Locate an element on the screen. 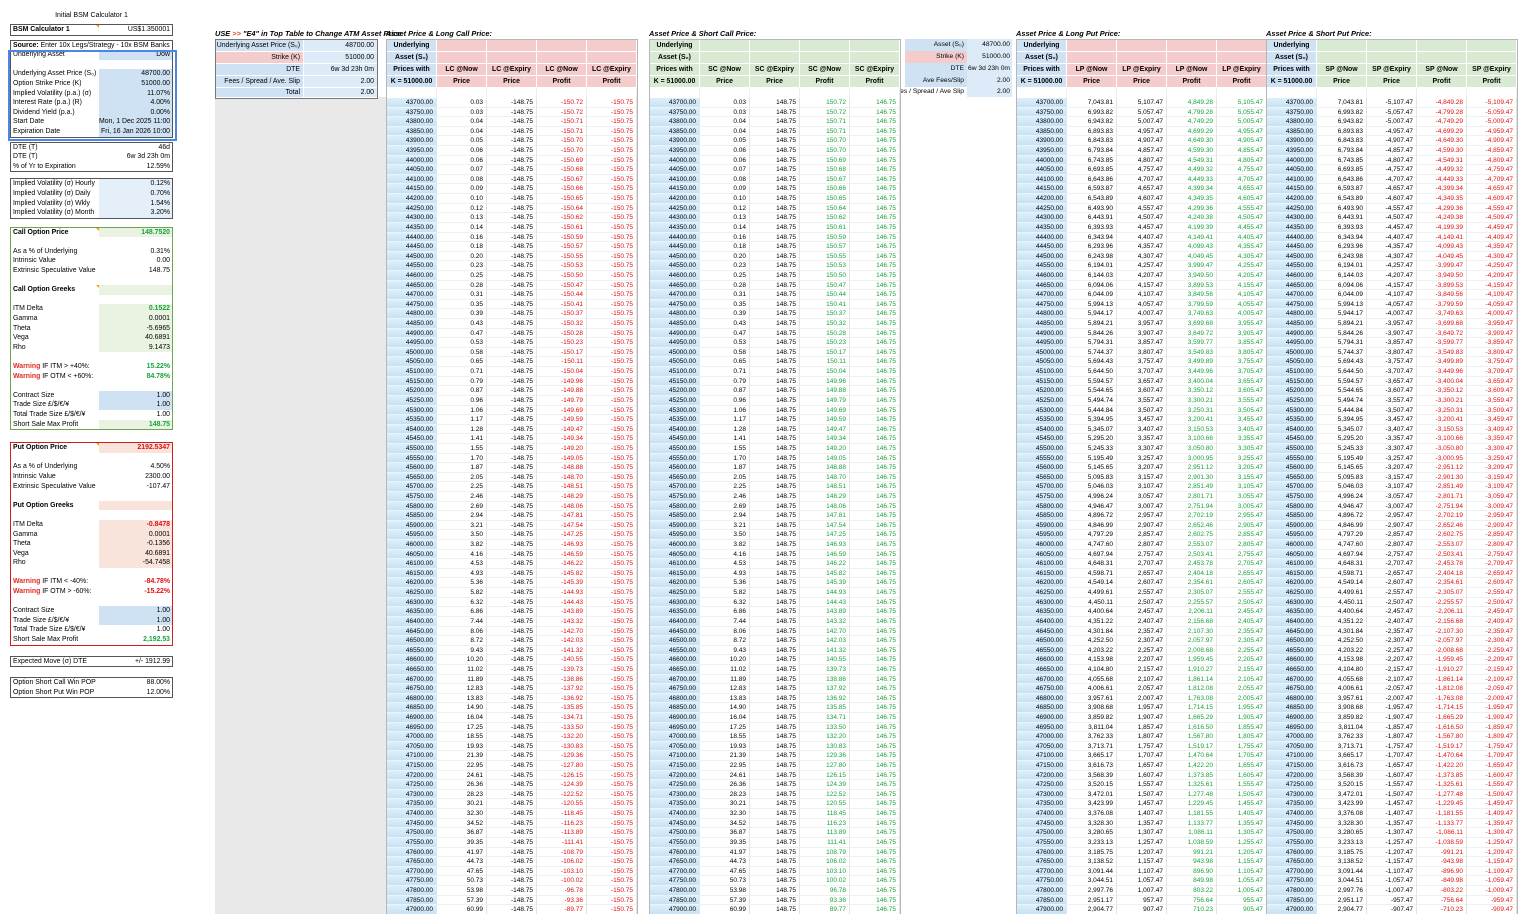 Image resolution: width=1525 pixels, height=914 pixels. value-cell: 3,749.63 is located at coordinates (1192, 314).